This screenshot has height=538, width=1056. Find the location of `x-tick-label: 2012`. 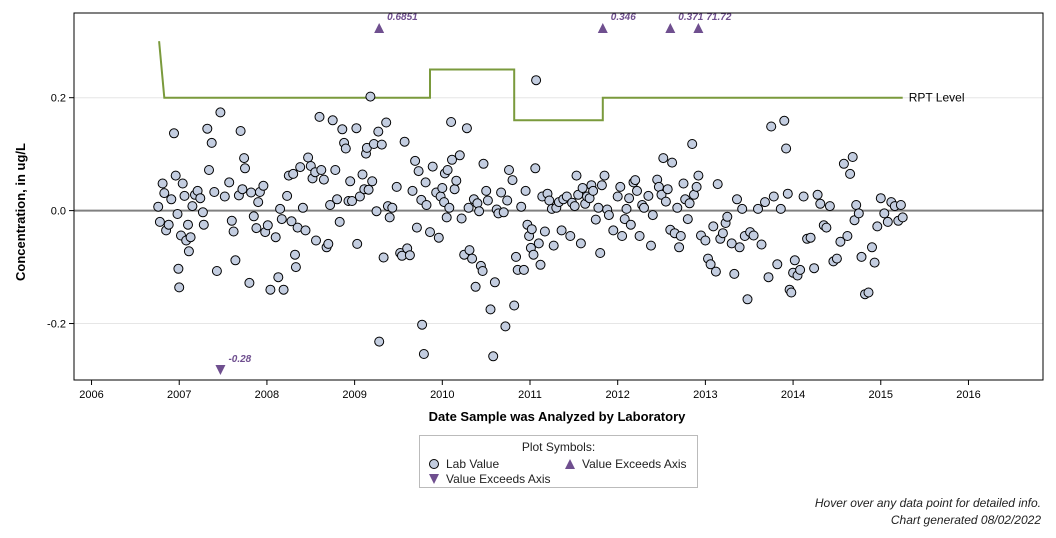

x-tick-label: 2012 is located at coordinates (617, 395).